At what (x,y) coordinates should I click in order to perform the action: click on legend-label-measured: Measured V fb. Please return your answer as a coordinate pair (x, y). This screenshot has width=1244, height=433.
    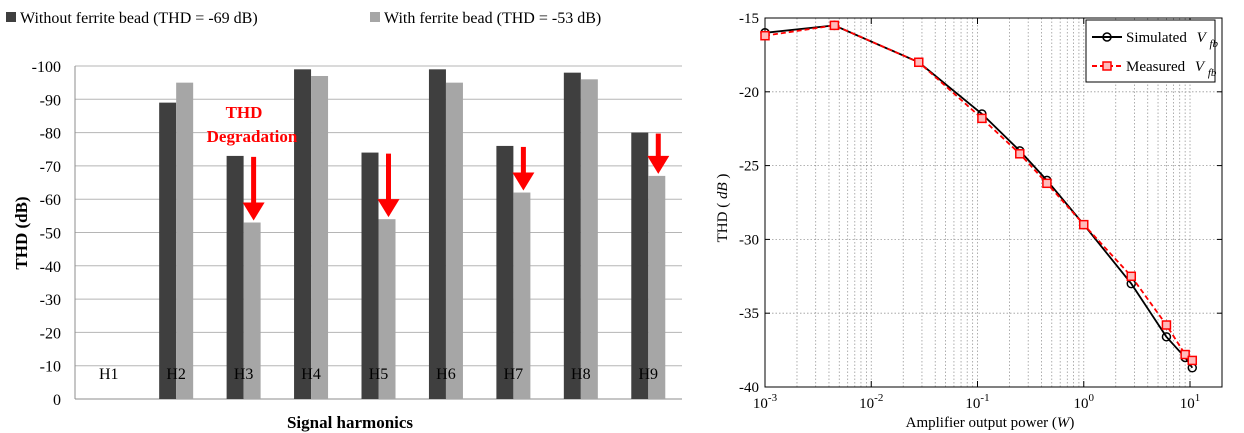
    Looking at the image, I should click on (1171, 69).